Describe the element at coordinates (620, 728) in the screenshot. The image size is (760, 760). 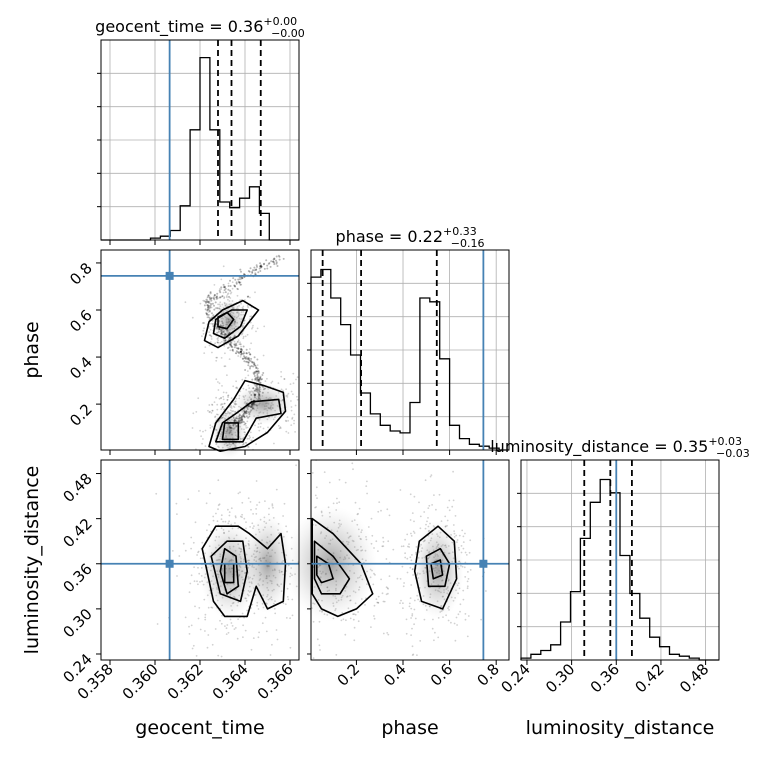
I see `x-axis-label-luminosity_distance: luminosity_distance` at that location.